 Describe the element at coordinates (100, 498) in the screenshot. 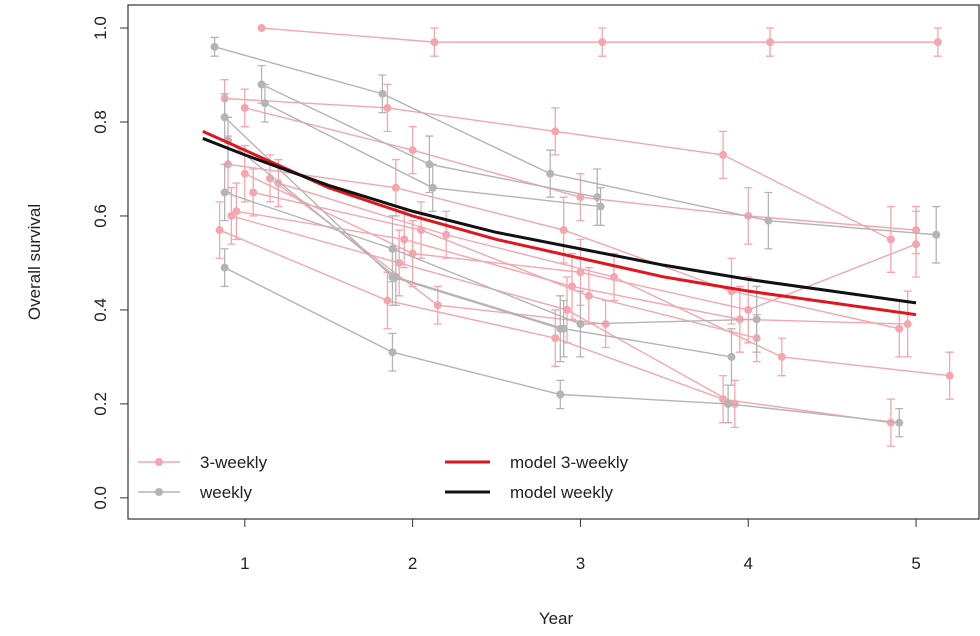

I see `y-tick-label: 0.0` at that location.